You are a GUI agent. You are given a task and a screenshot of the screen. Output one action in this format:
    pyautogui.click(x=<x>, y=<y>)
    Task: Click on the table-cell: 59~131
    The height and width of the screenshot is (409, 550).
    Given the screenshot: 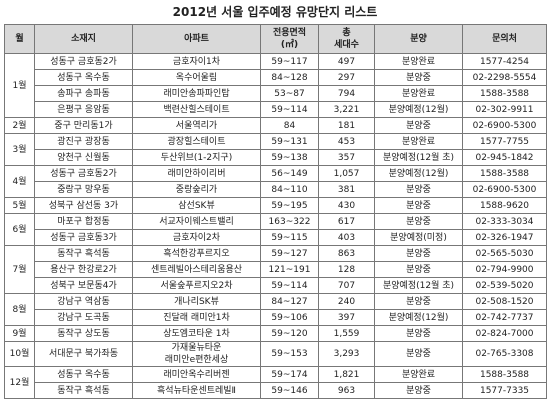 What is the action you would take?
    pyautogui.click(x=289, y=141)
    